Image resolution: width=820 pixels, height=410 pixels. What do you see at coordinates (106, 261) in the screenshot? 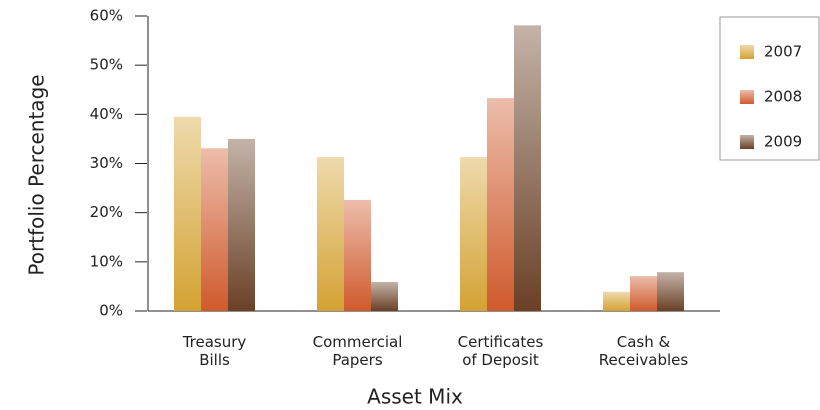
I see `y-tick-label: 10%` at bounding box center [106, 261].